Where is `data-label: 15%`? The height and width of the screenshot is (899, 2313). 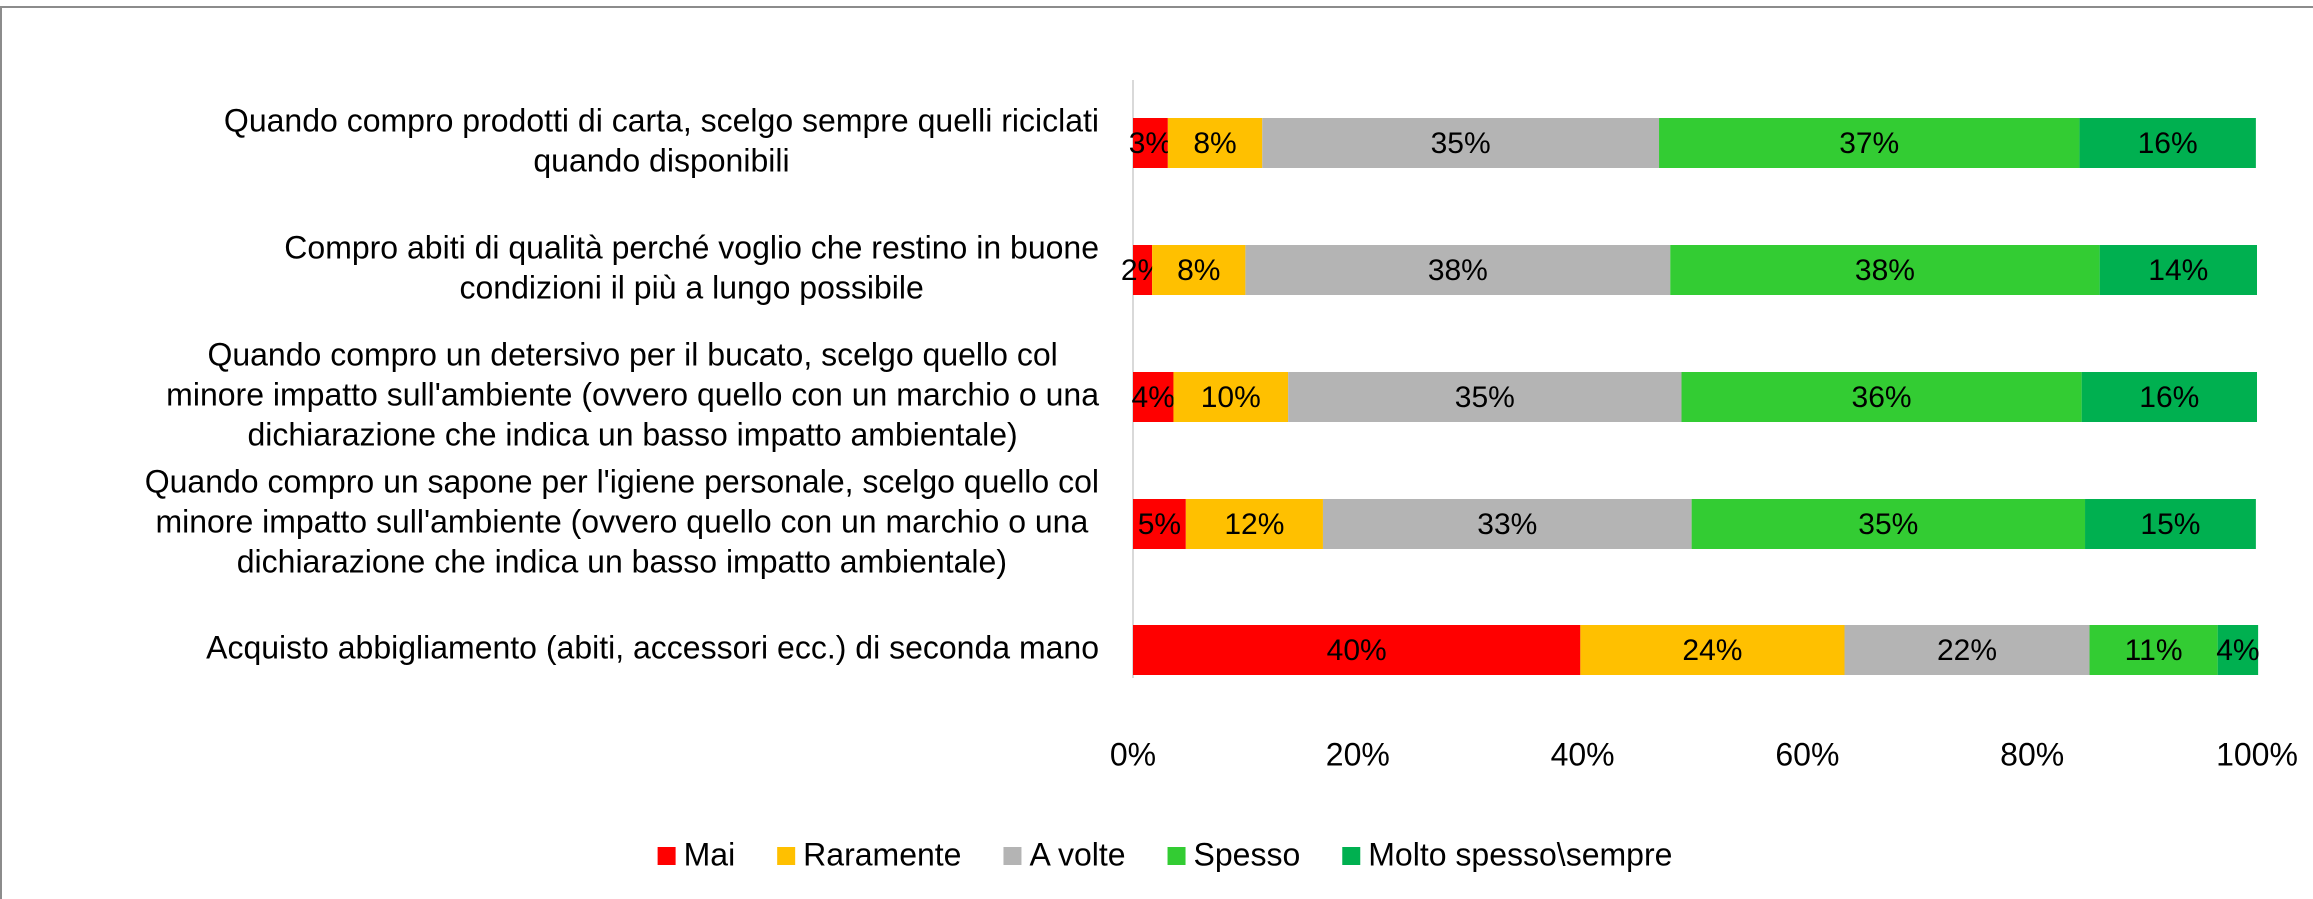 data-label: 15% is located at coordinates (2170, 524).